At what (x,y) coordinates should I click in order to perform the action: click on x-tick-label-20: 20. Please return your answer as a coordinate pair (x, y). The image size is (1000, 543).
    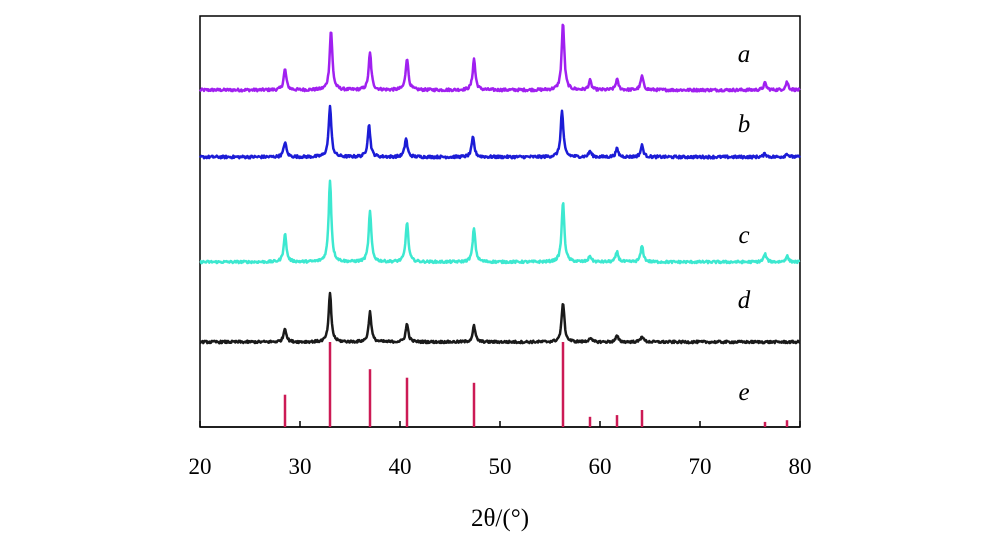
    Looking at the image, I should click on (200, 466).